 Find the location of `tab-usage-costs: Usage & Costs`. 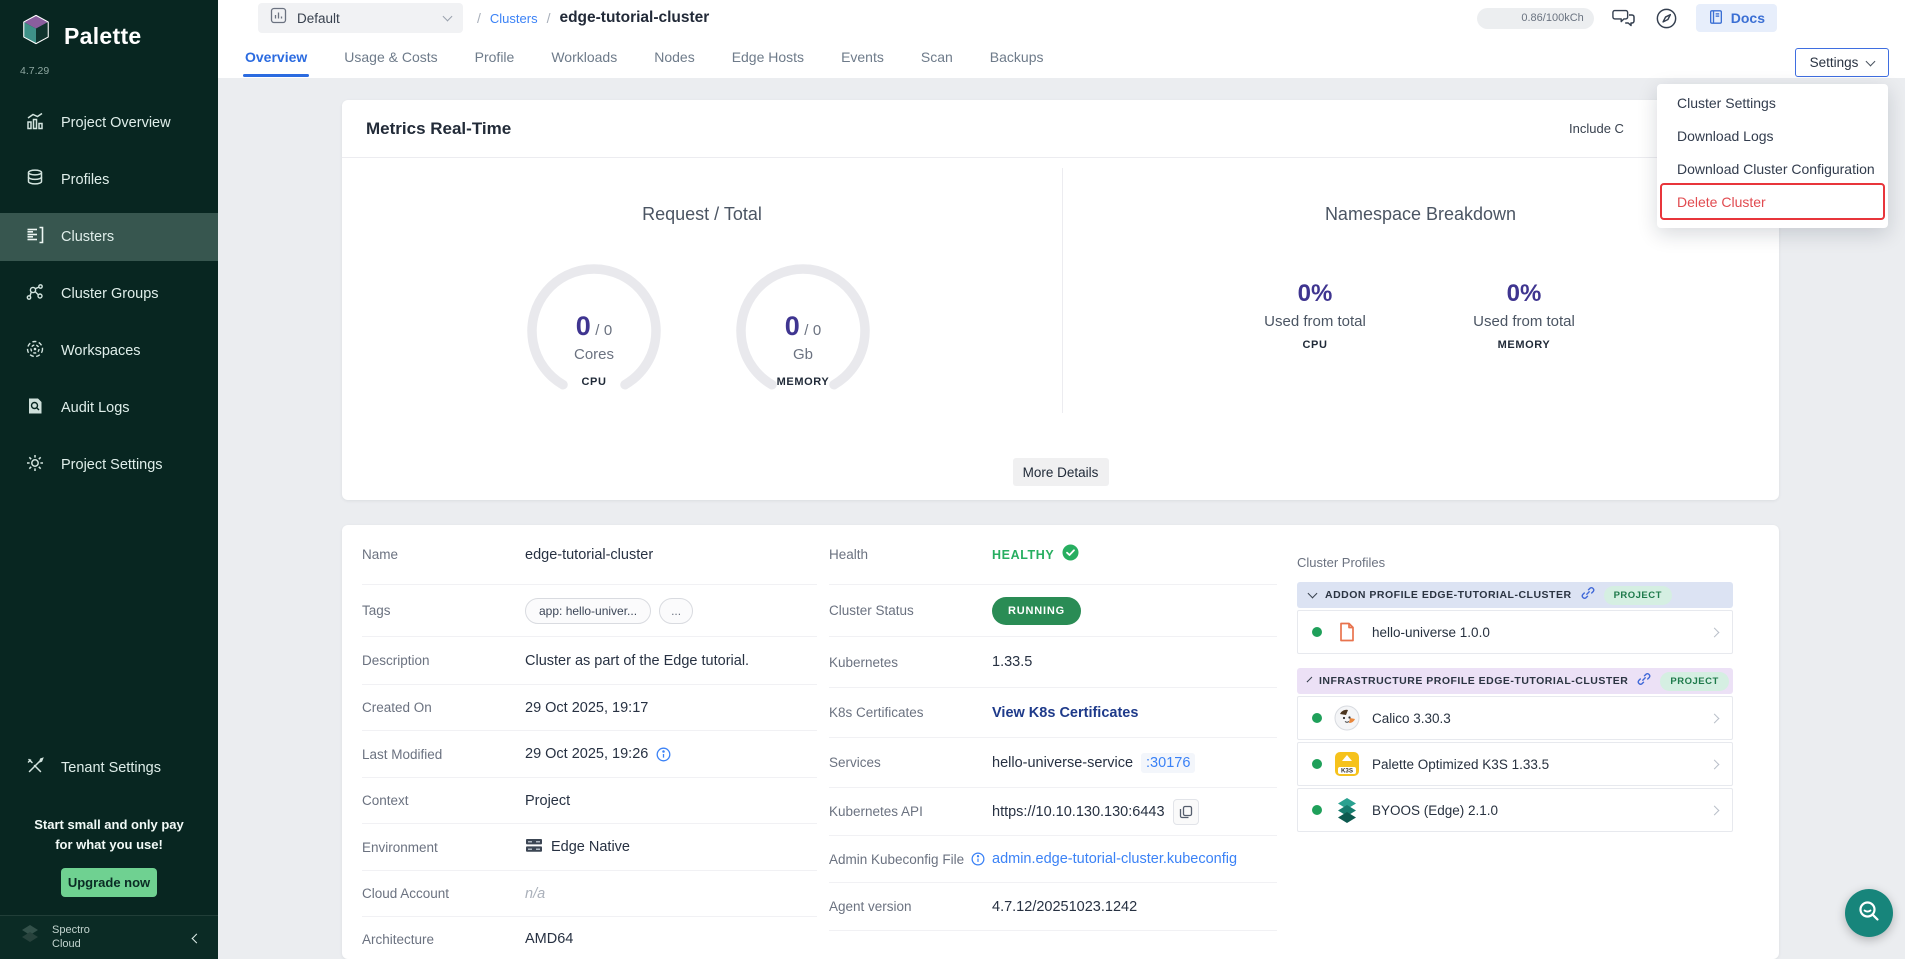

tab-usage-costs: Usage & Costs is located at coordinates (391, 57).